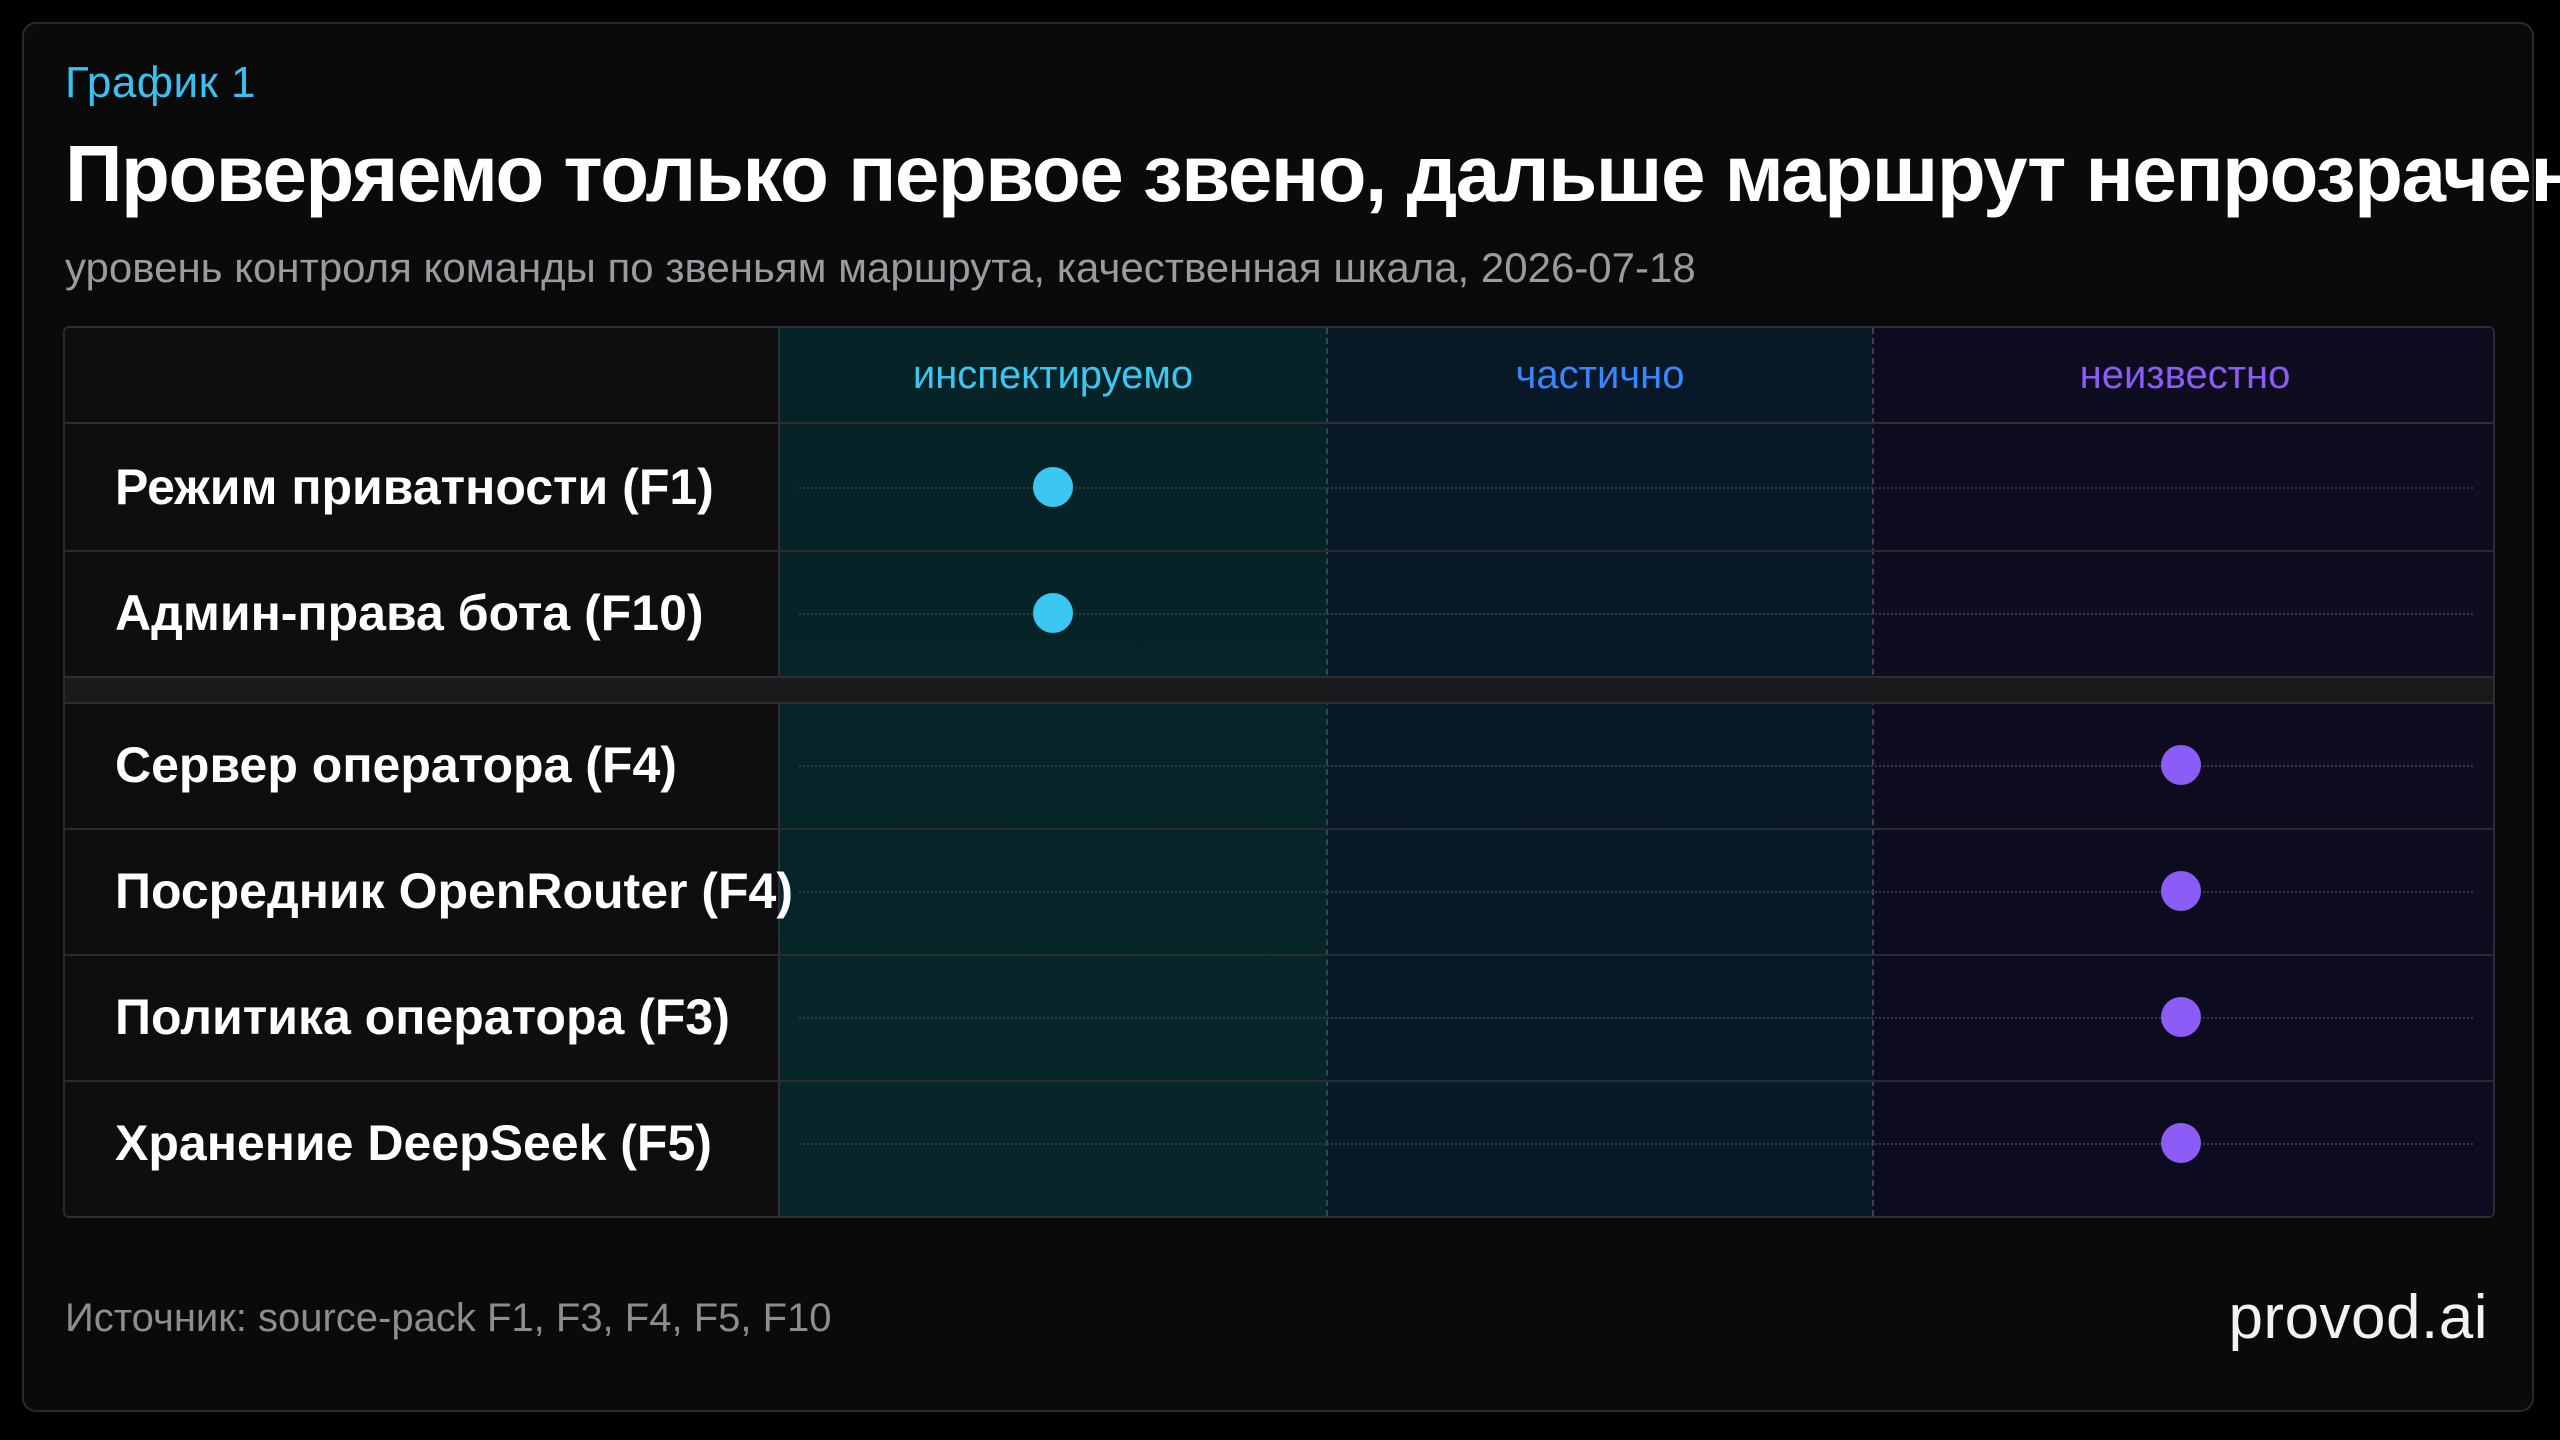 The width and height of the screenshot is (2560, 1440). What do you see at coordinates (413, 1143) in the screenshot?
I see `row-label: Хранение DeepSeek (F5)` at bounding box center [413, 1143].